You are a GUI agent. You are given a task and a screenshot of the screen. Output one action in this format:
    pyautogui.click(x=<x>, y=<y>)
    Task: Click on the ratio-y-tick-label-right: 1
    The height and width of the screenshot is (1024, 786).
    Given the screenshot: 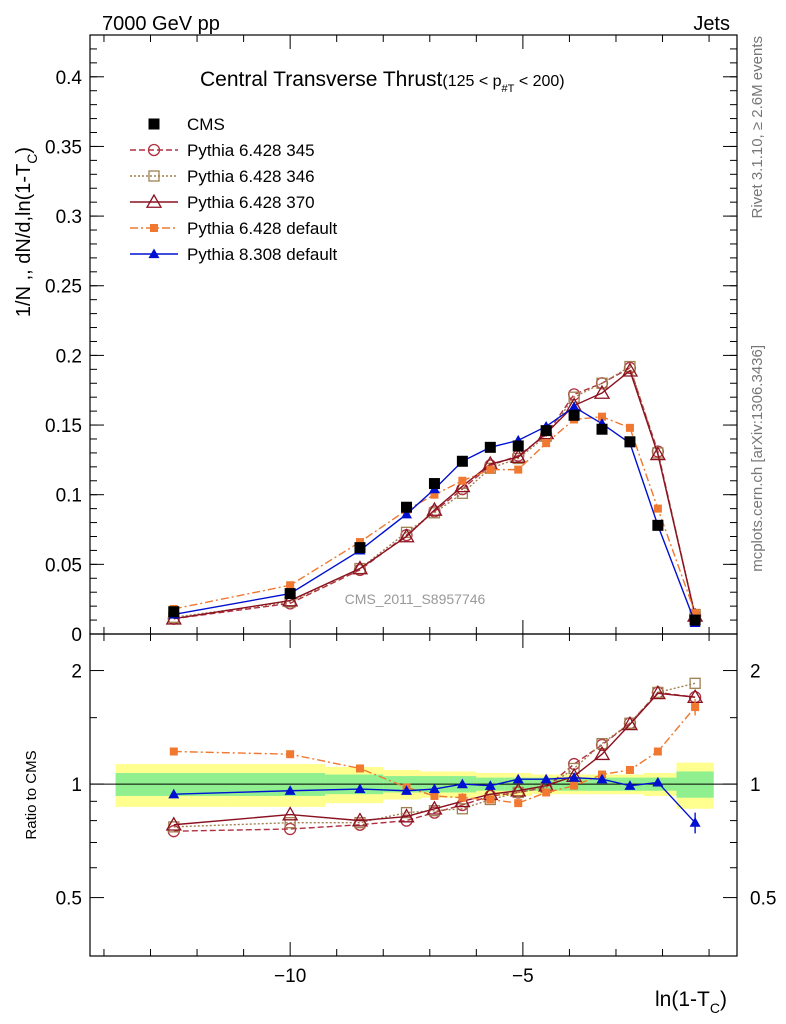 What is the action you would take?
    pyautogui.click(x=755, y=785)
    